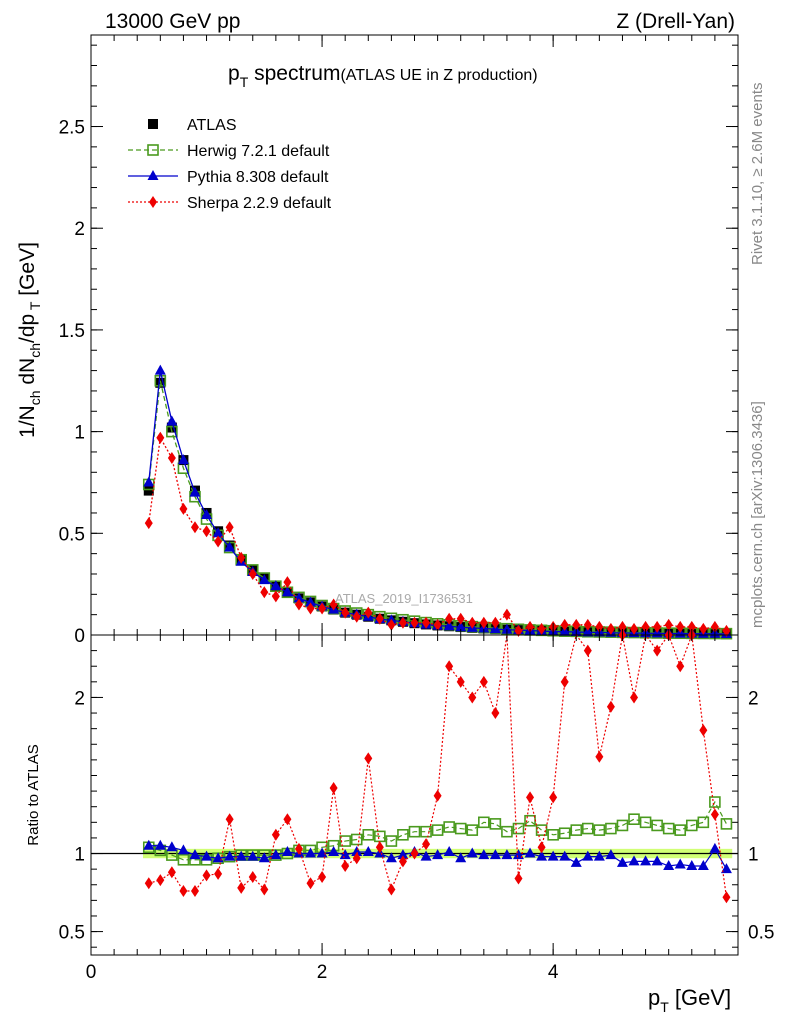  What do you see at coordinates (244, 82) in the screenshot?
I see `title-sub: T` at bounding box center [244, 82].